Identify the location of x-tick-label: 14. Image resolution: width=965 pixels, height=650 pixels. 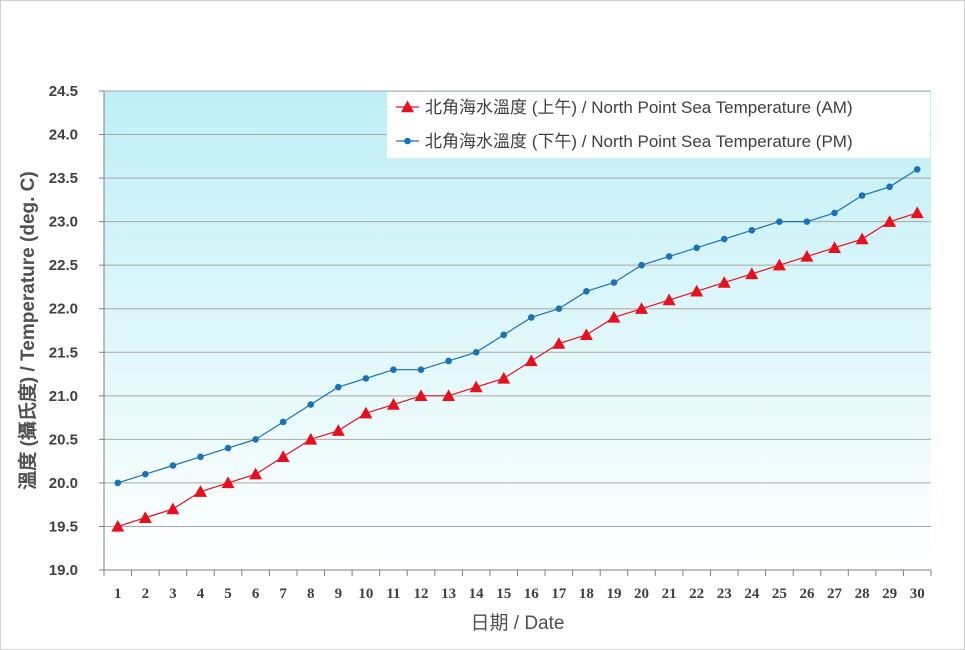
(477, 594).